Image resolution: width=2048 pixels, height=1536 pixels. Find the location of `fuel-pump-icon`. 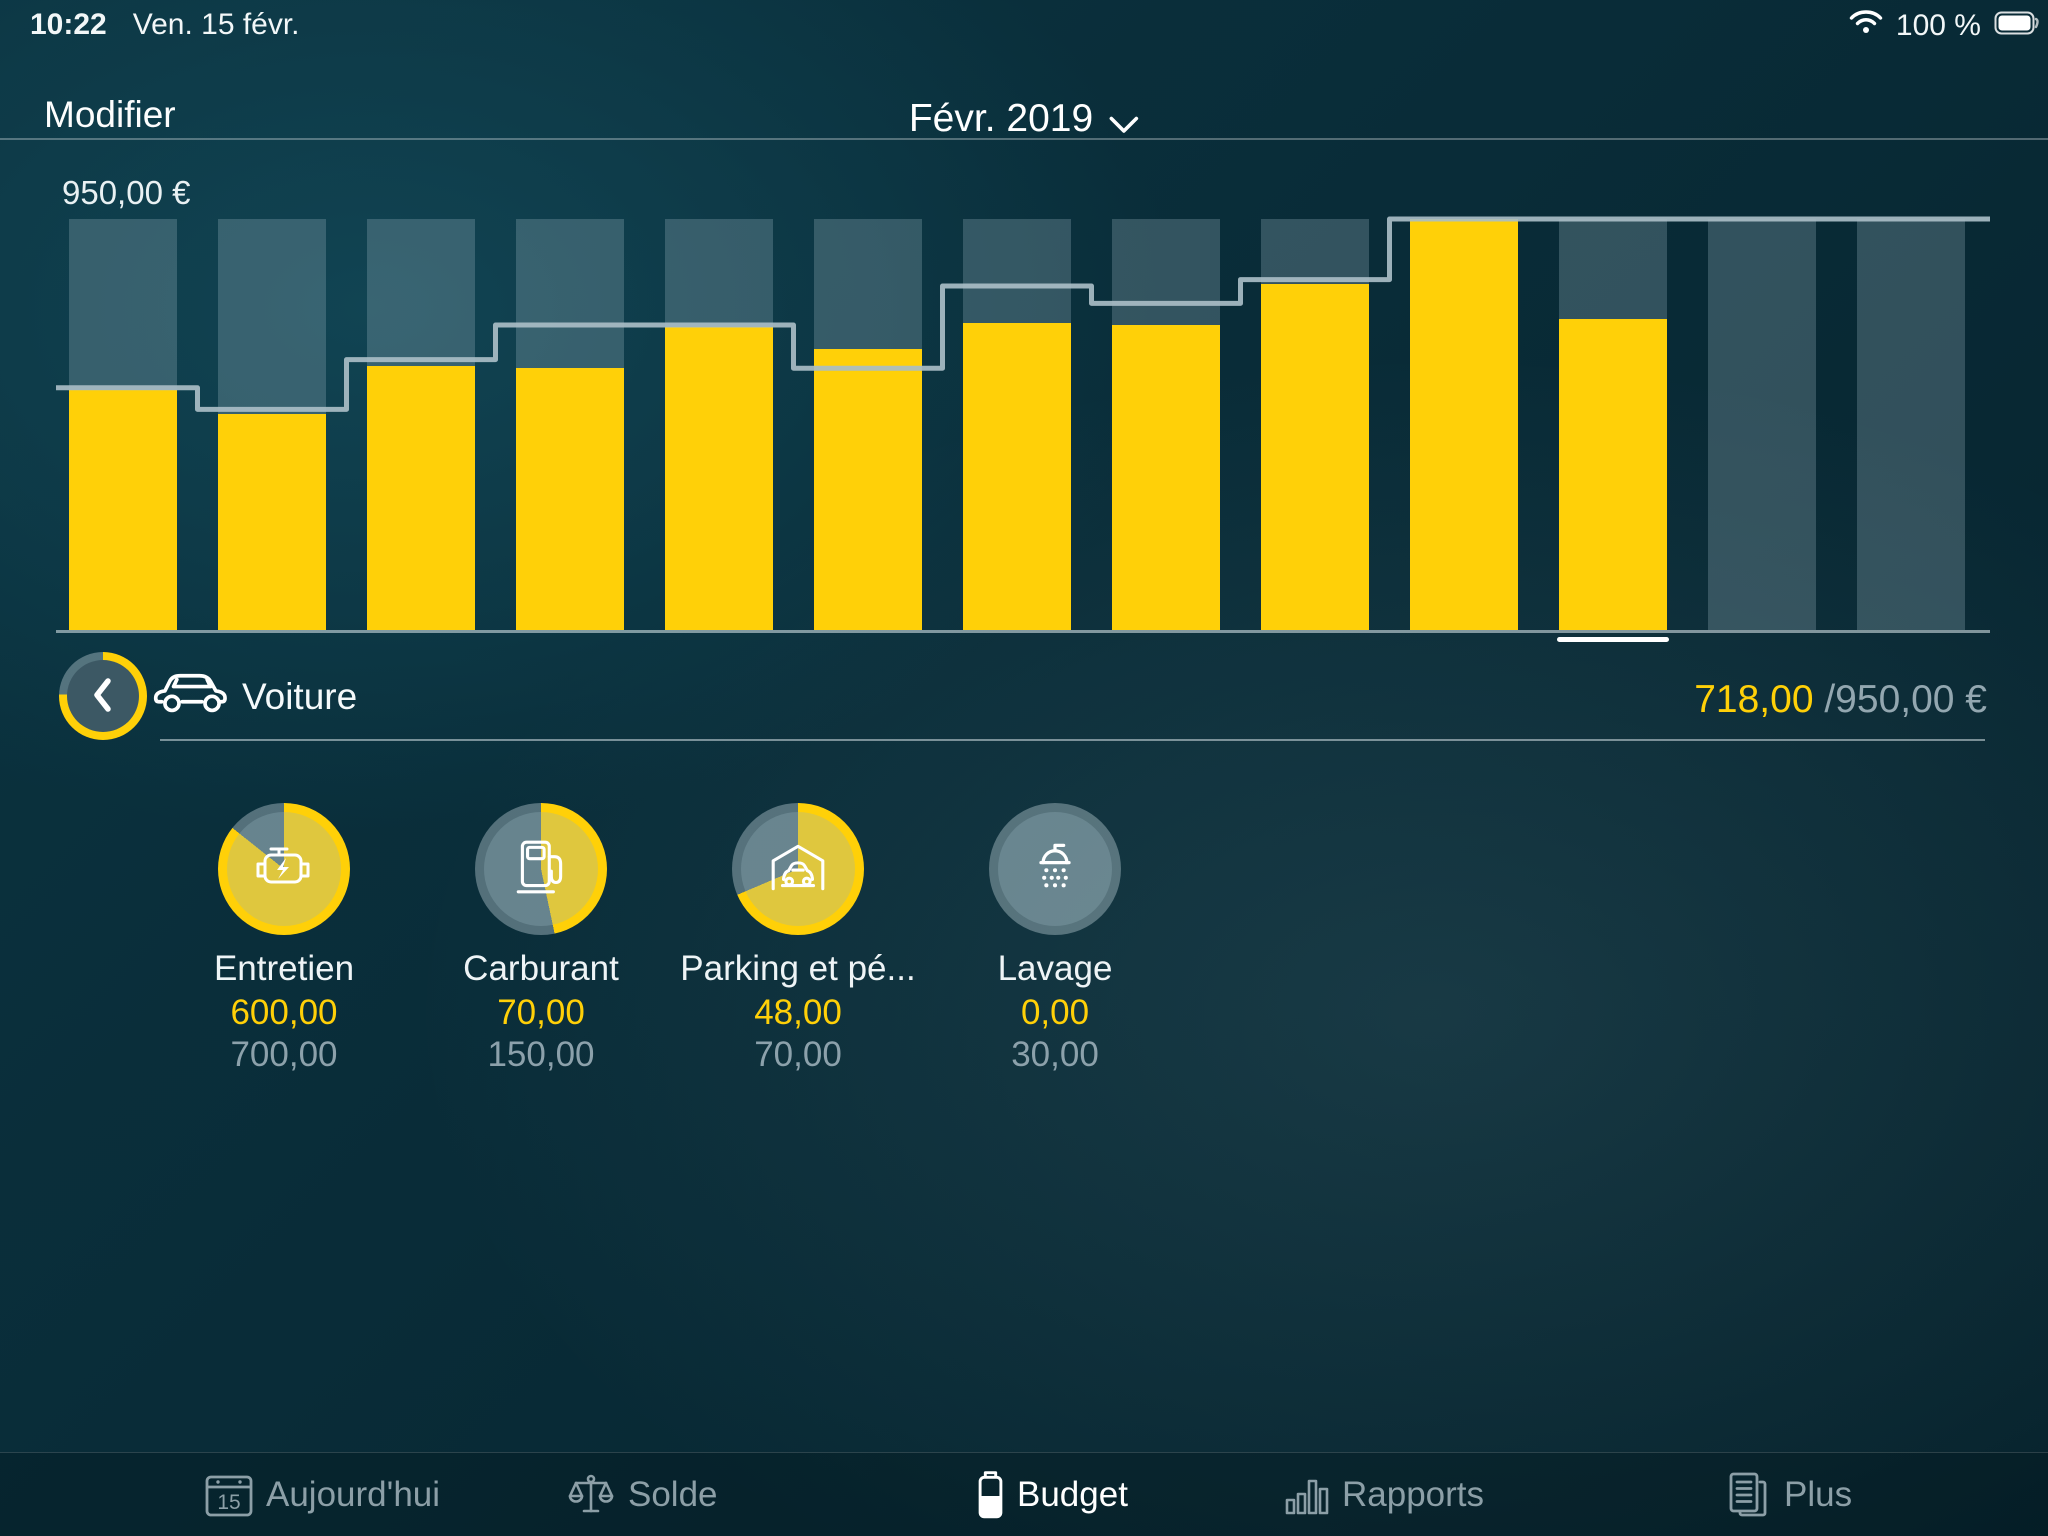

fuel-pump-icon is located at coordinates (541, 869).